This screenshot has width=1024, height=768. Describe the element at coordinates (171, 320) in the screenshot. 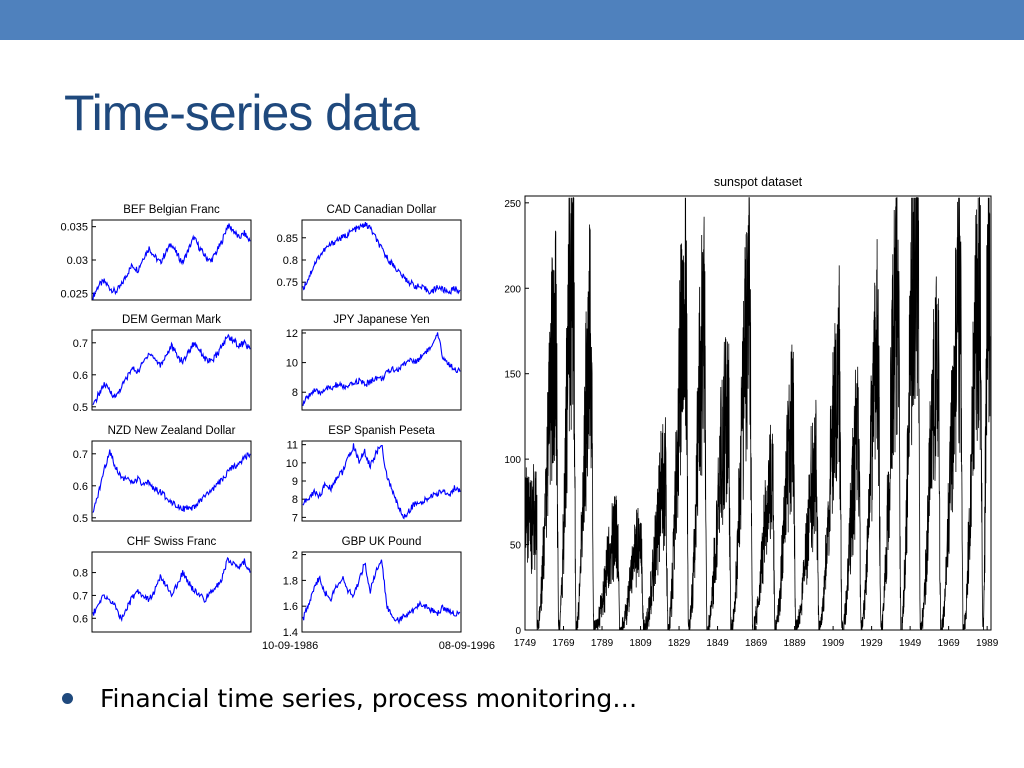

I see `panel-title: DEM German Mark` at that location.